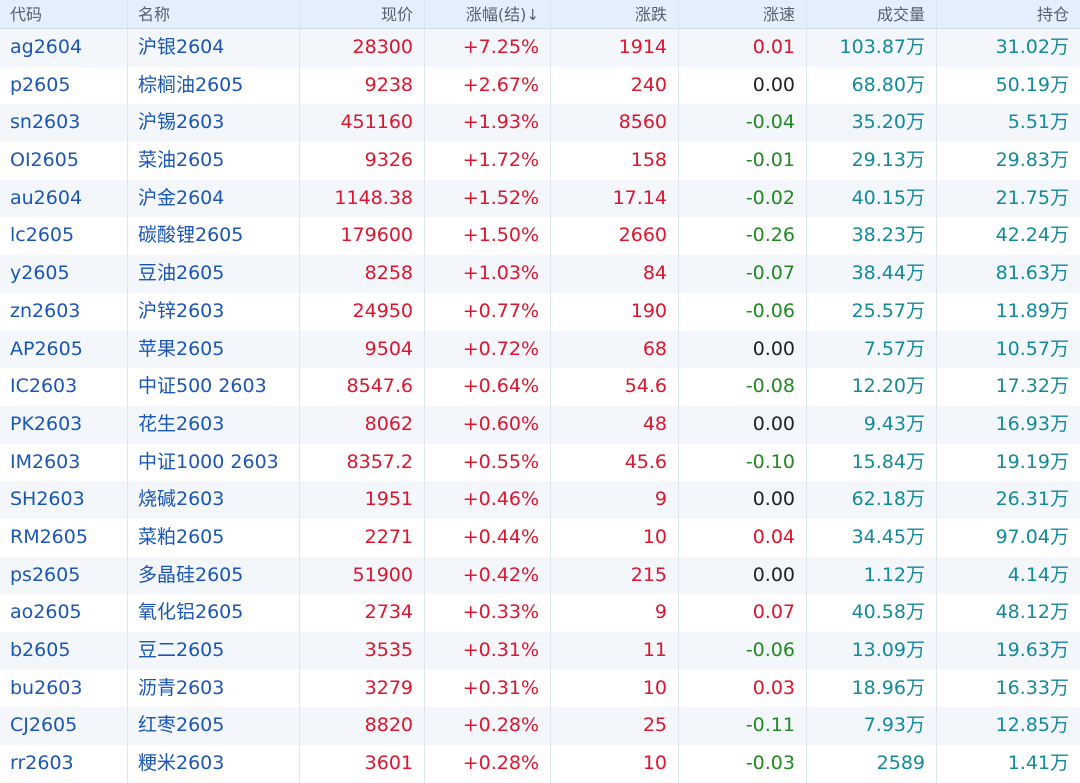  What do you see at coordinates (872, 14) in the screenshot?
I see `column-header-volume: 成交量` at bounding box center [872, 14].